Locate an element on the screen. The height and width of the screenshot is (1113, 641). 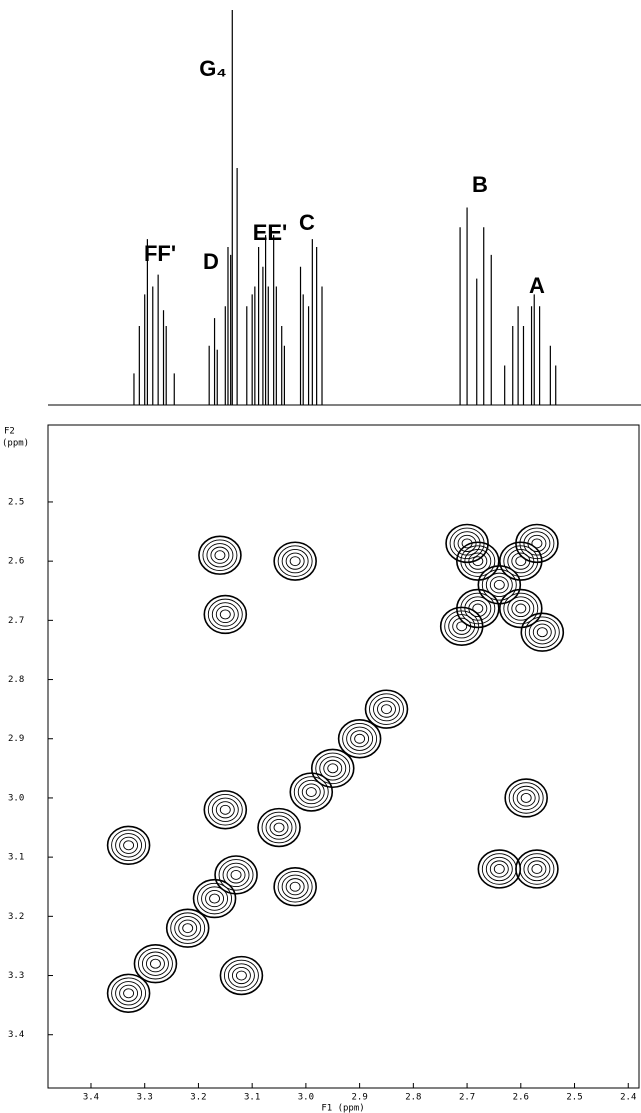
y-tick-label: 2.9 is located at coordinates (16, 739).